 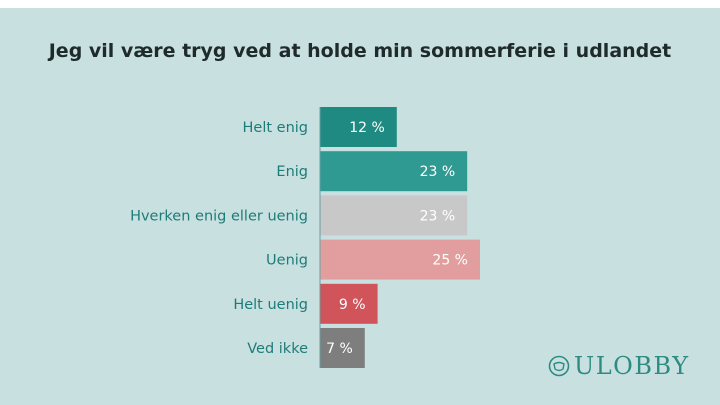 What do you see at coordinates (292, 172) in the screenshot?
I see `category-label-1: Enig` at bounding box center [292, 172].